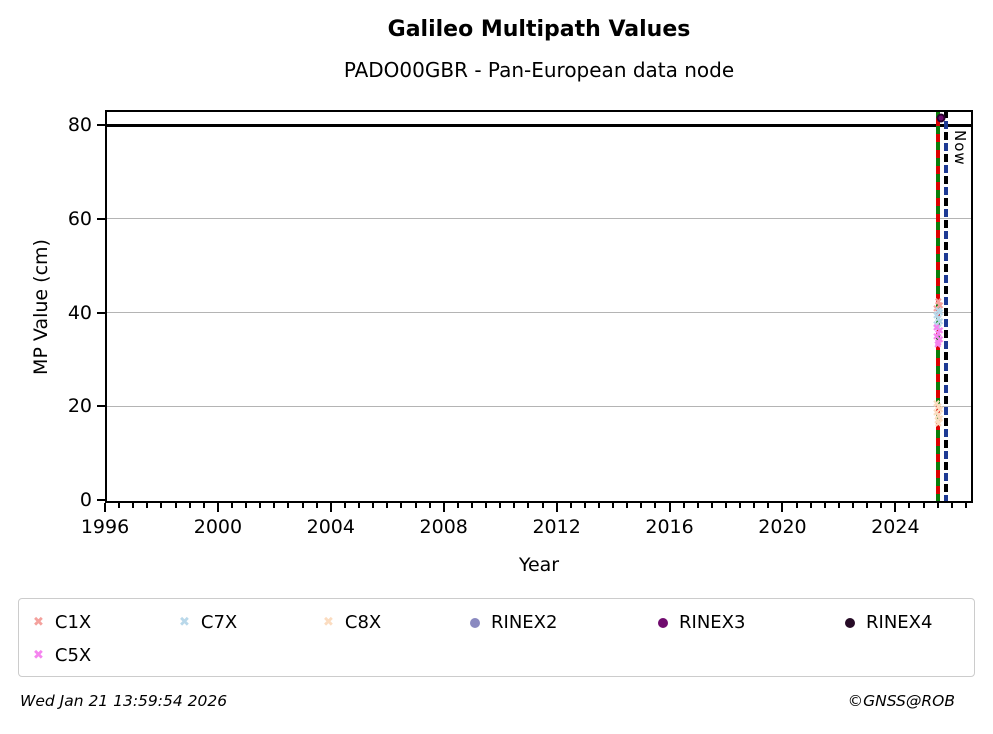  Describe the element at coordinates (219, 622) in the screenshot. I see `legend-label: C7X` at that location.